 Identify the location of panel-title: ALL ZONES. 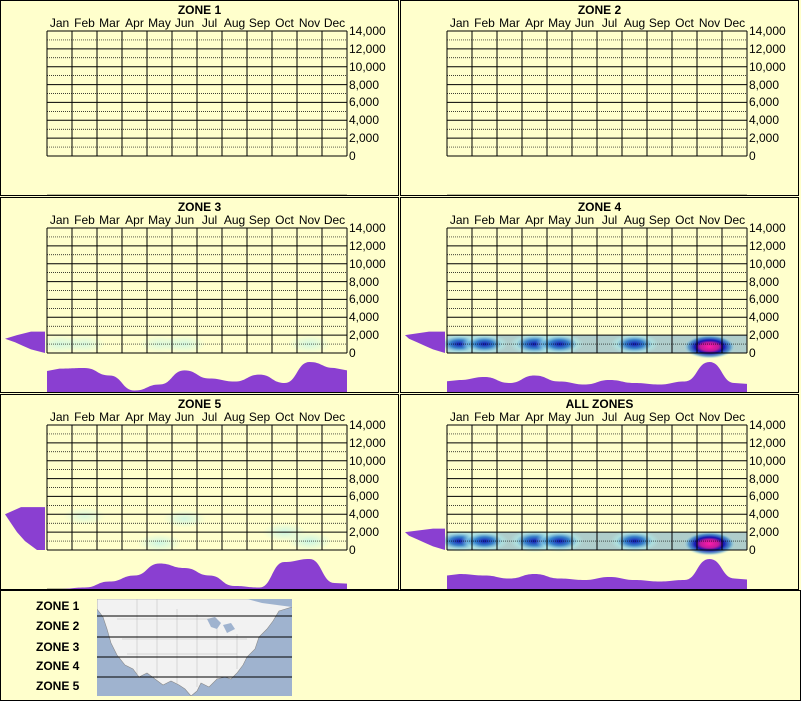
(599, 404).